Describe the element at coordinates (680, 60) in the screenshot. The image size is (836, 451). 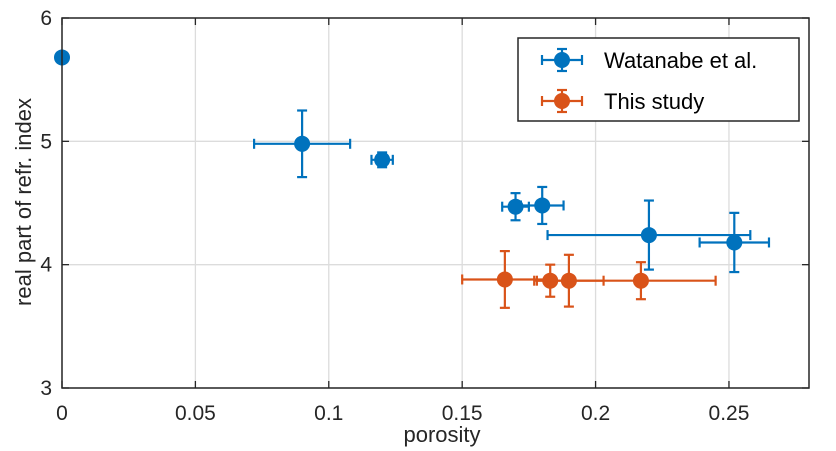
I see `legend-label: Watanabe et al.` at that location.